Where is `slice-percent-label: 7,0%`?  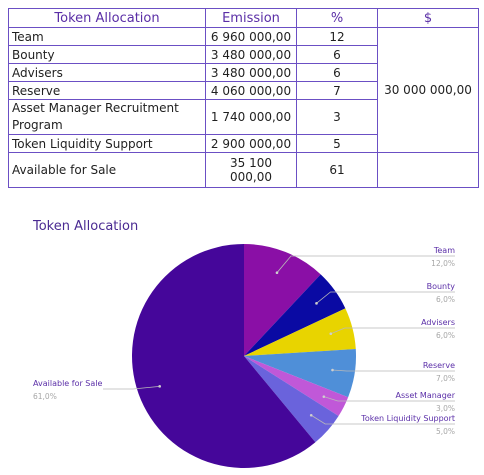 slice-percent-label: 7,0% is located at coordinates (445, 378).